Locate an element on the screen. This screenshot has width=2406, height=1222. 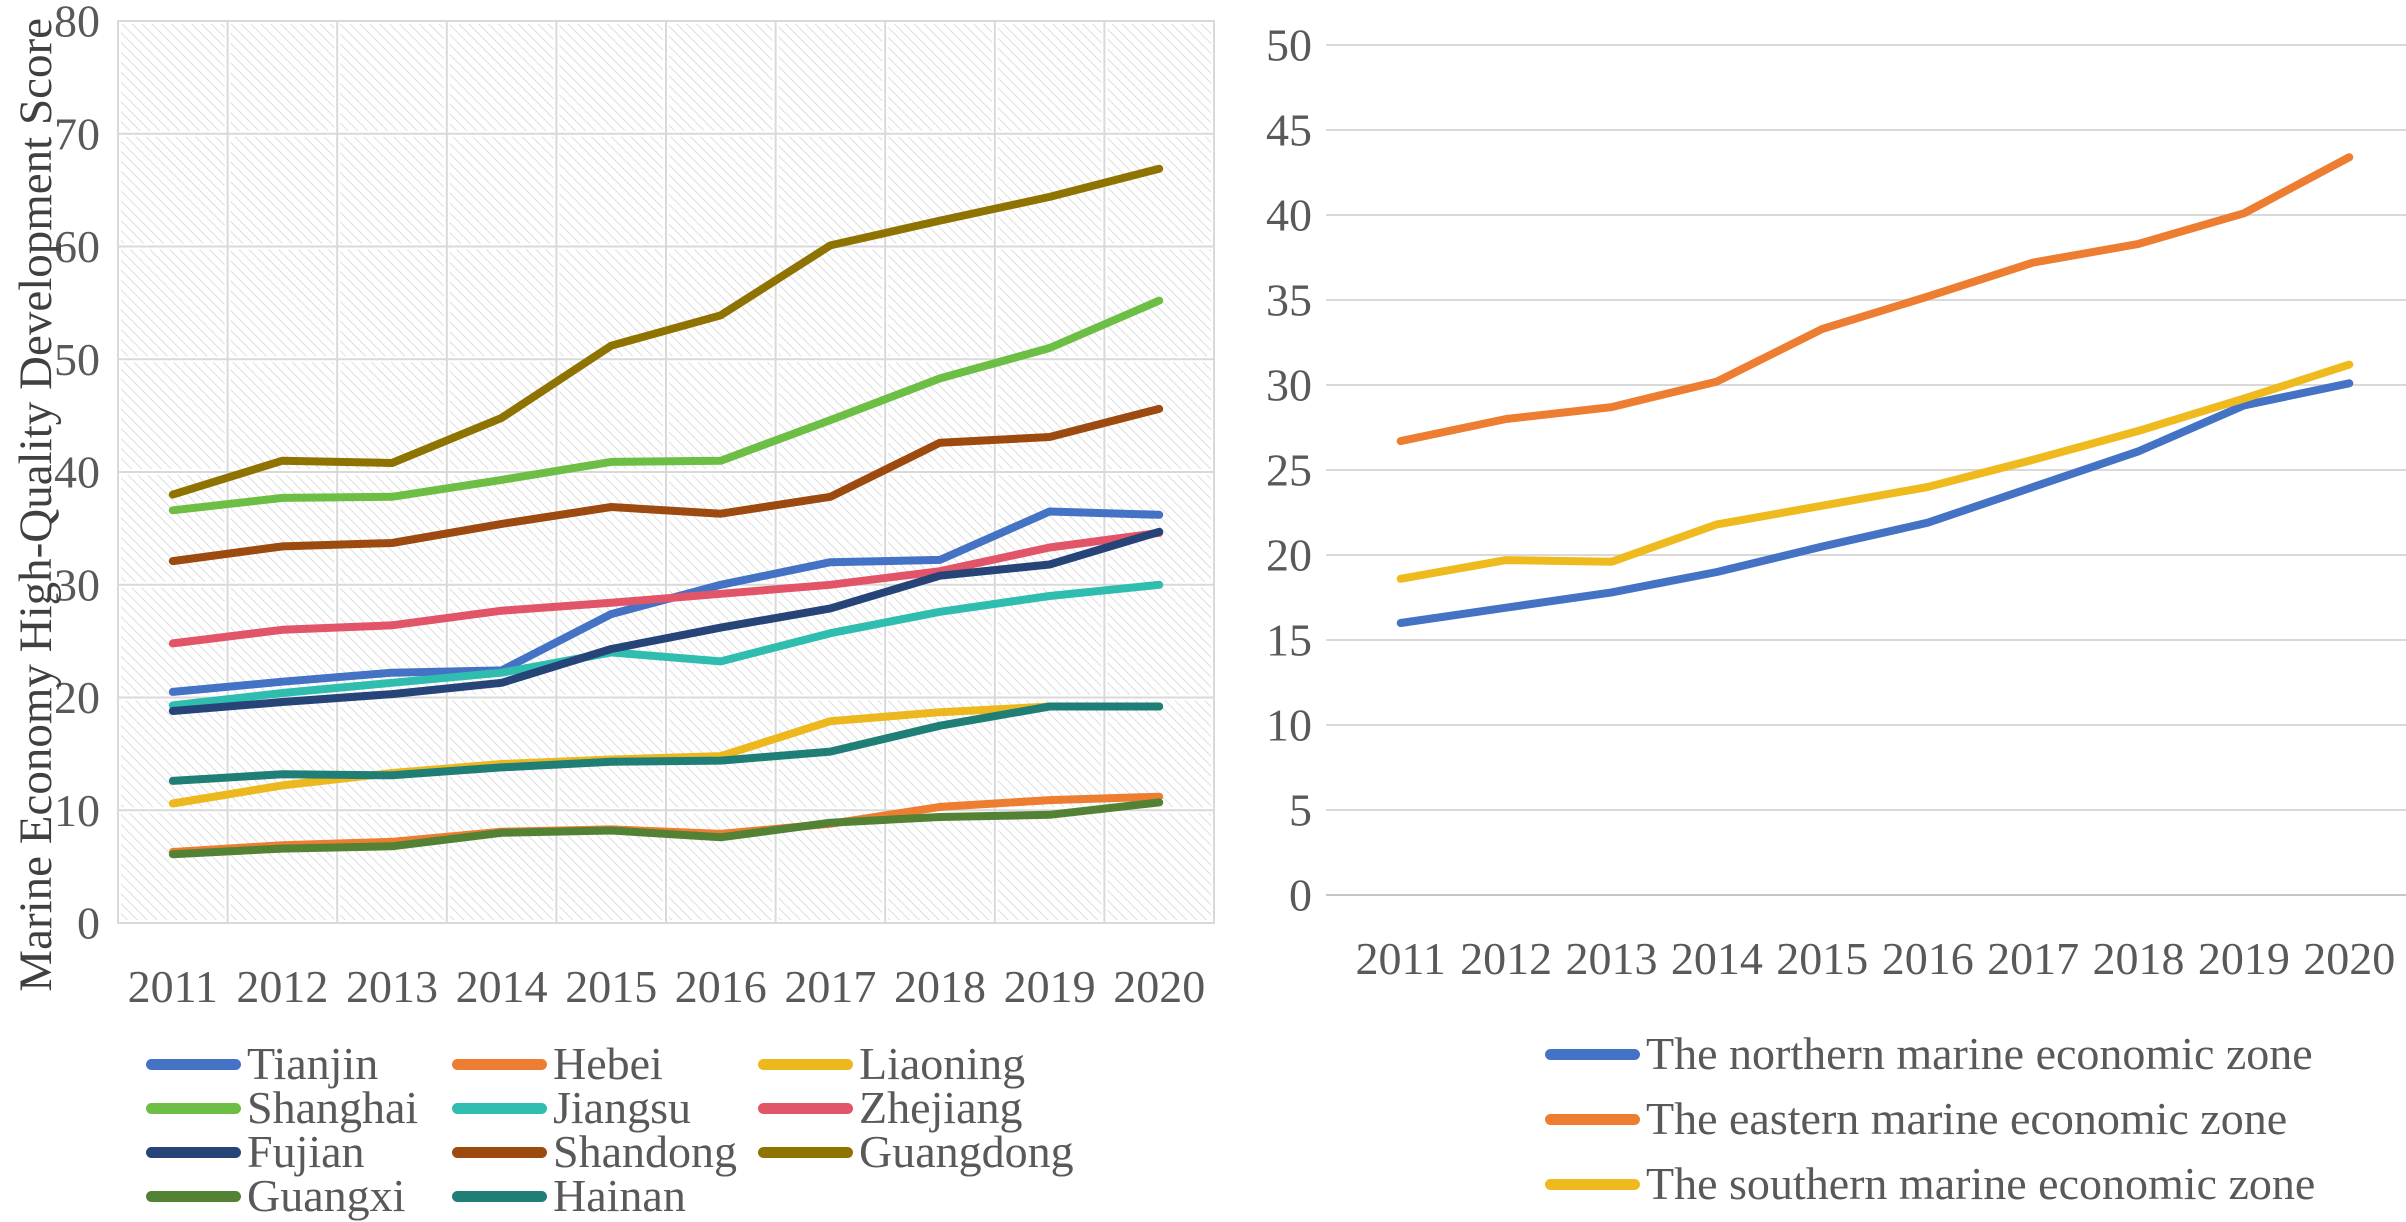
legend-label: Fujian is located at coordinates (306, 1151).